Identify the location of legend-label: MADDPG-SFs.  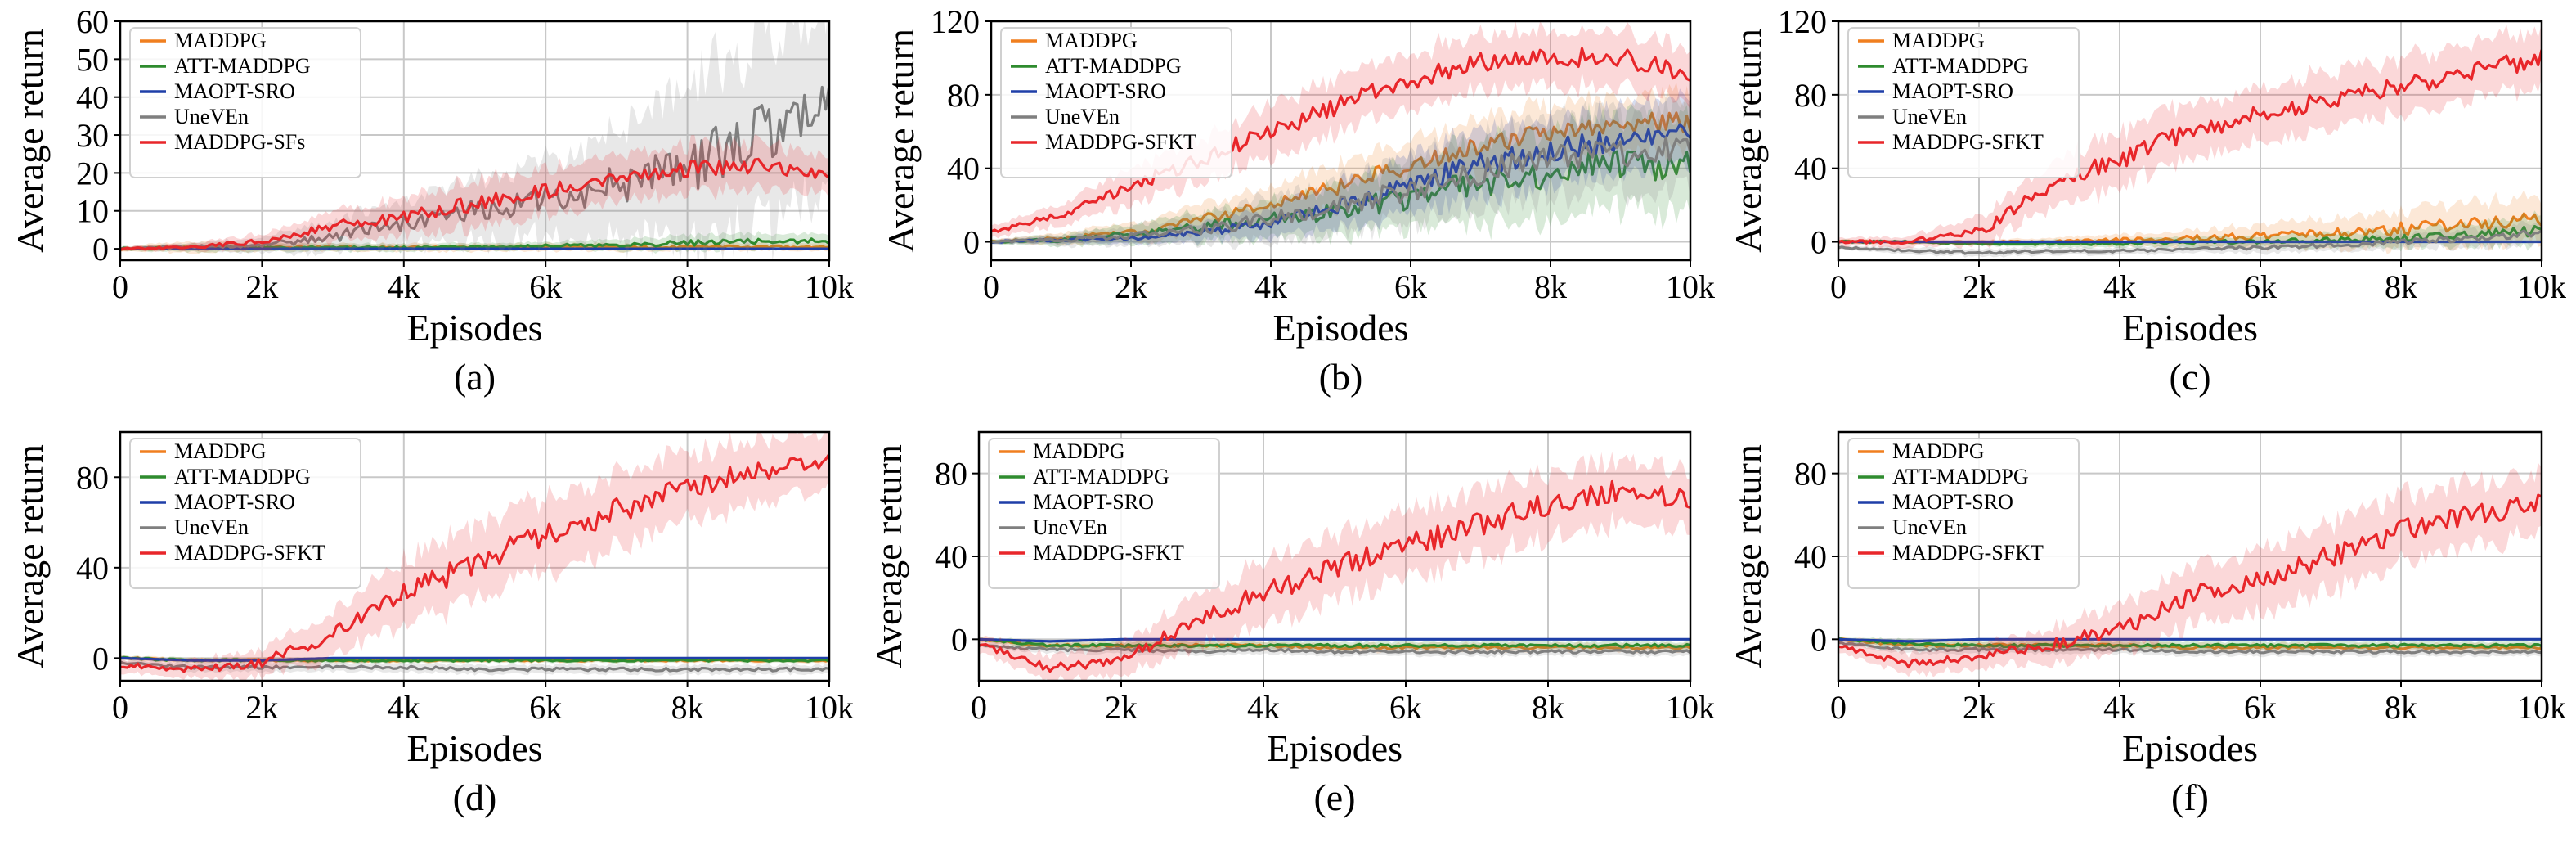
(239, 142).